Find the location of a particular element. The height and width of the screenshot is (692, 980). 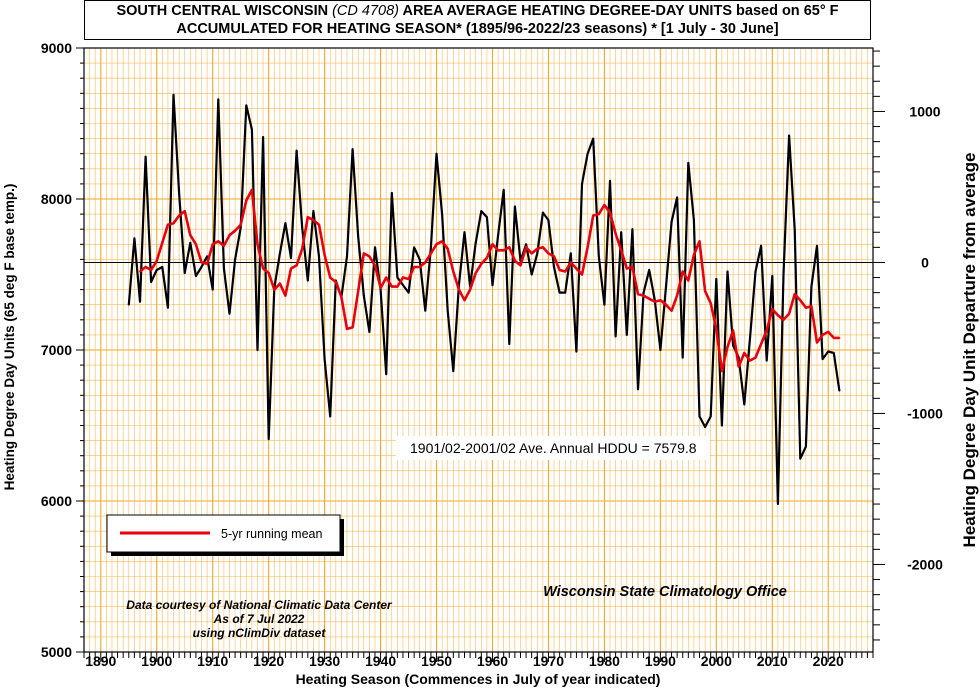

y-tick-label-left: 7000 is located at coordinates (56, 350).